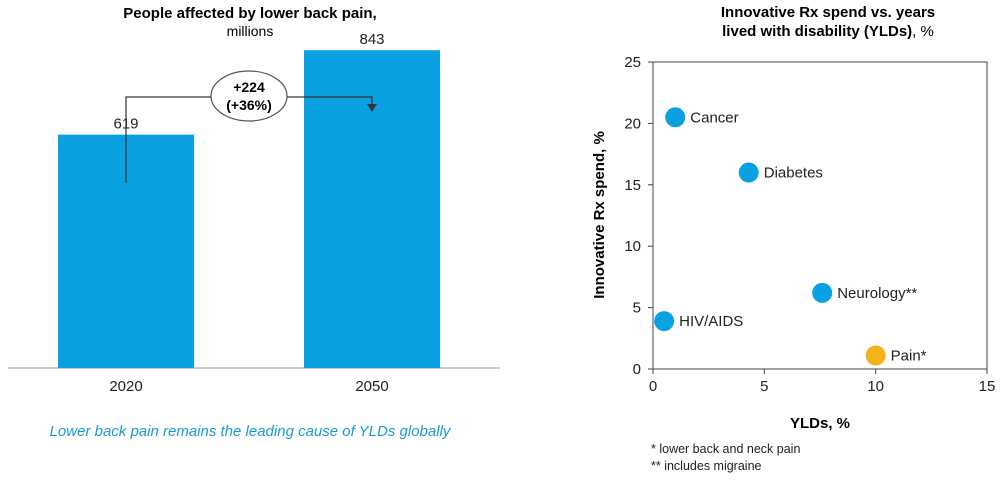 This screenshot has height=481, width=1000. What do you see at coordinates (706, 466) in the screenshot?
I see `footnote-2: ** includes migraine` at bounding box center [706, 466].